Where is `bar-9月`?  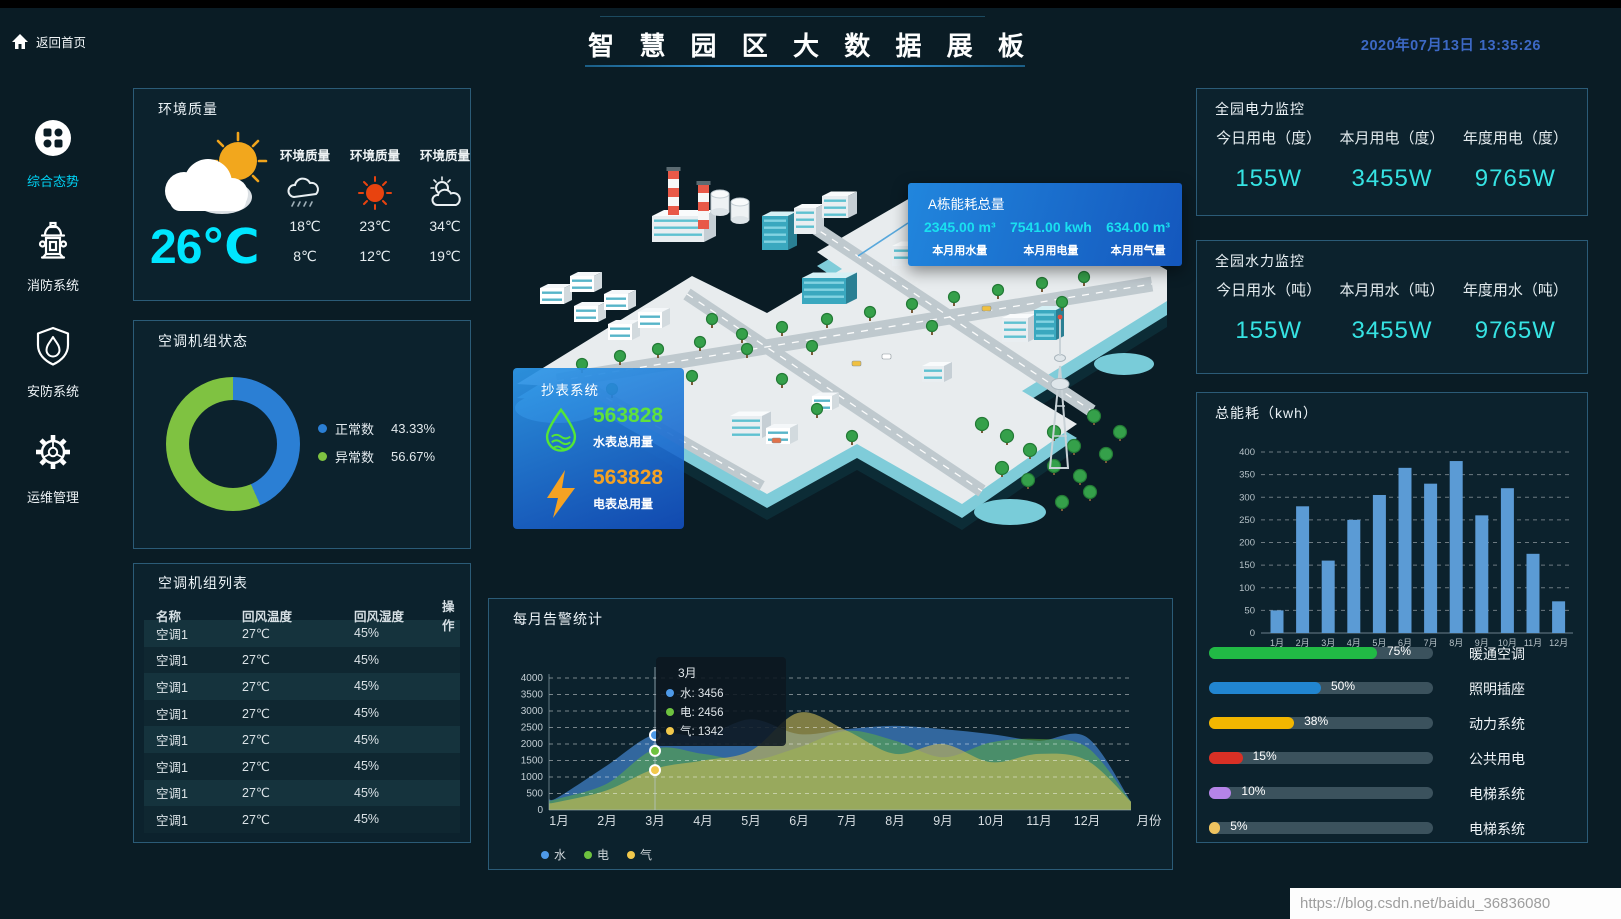
bar-9月 is located at coordinates (1482, 574).